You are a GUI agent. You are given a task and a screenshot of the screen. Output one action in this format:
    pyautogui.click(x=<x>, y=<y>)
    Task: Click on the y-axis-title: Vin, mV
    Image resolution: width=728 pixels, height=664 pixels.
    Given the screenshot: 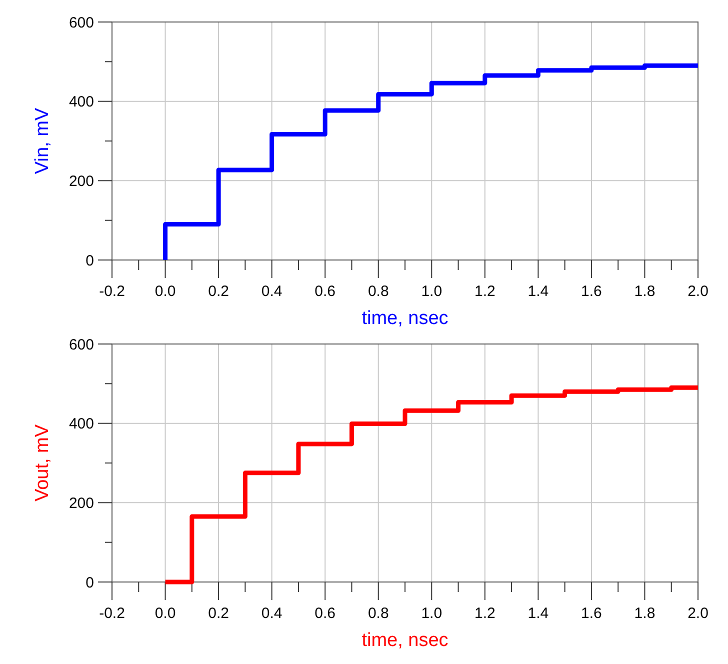 What is the action you would take?
    pyautogui.click(x=42, y=141)
    